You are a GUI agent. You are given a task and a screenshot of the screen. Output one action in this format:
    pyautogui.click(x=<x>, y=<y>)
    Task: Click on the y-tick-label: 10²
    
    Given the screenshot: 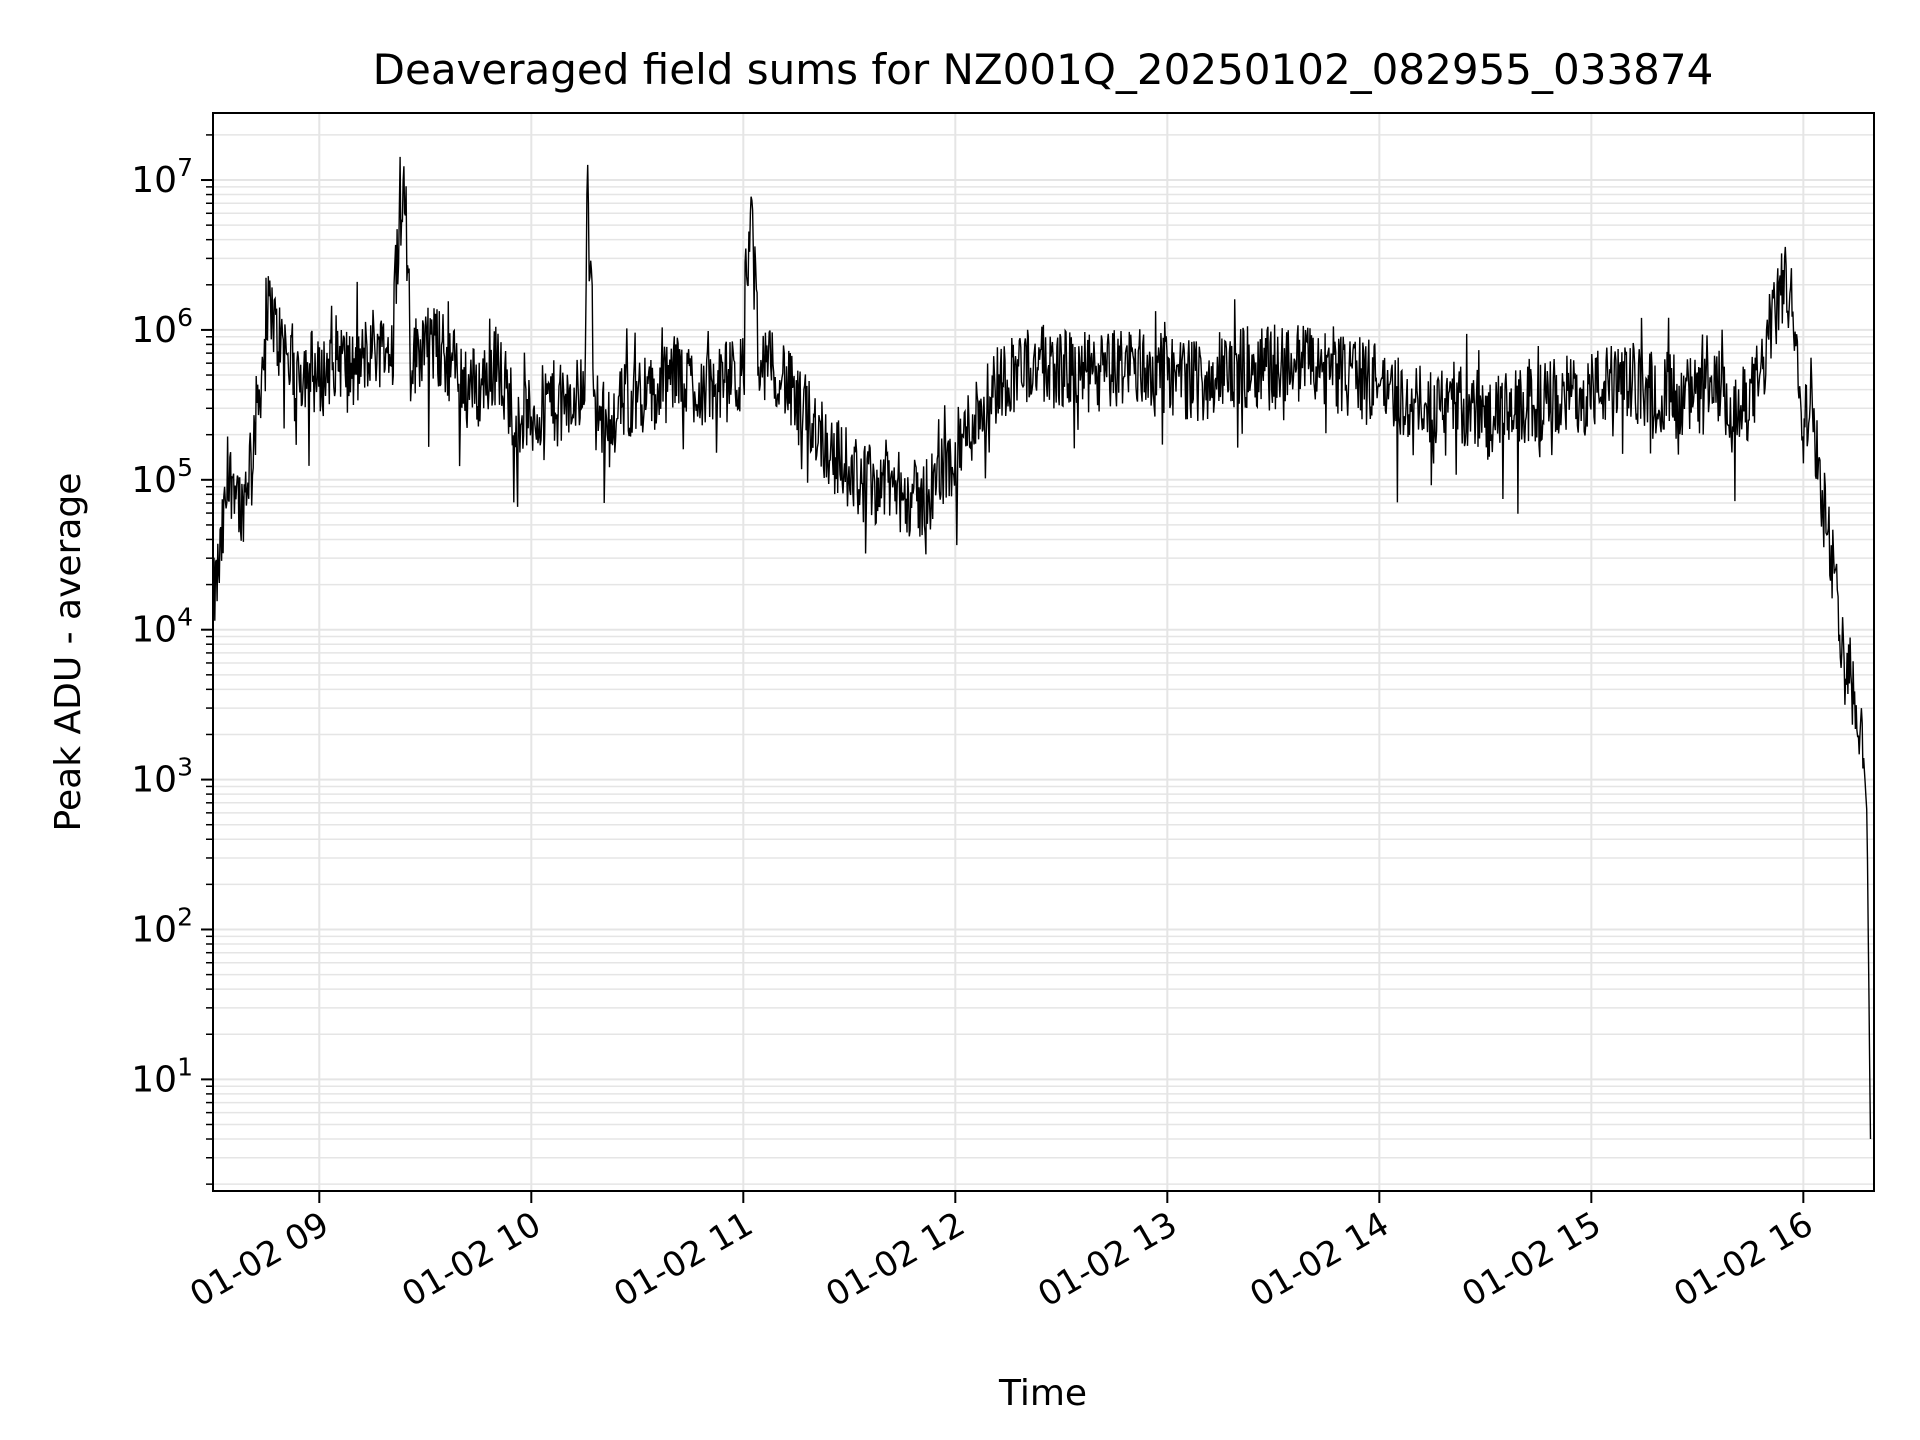 What is the action you would take?
    pyautogui.click(x=162, y=926)
    